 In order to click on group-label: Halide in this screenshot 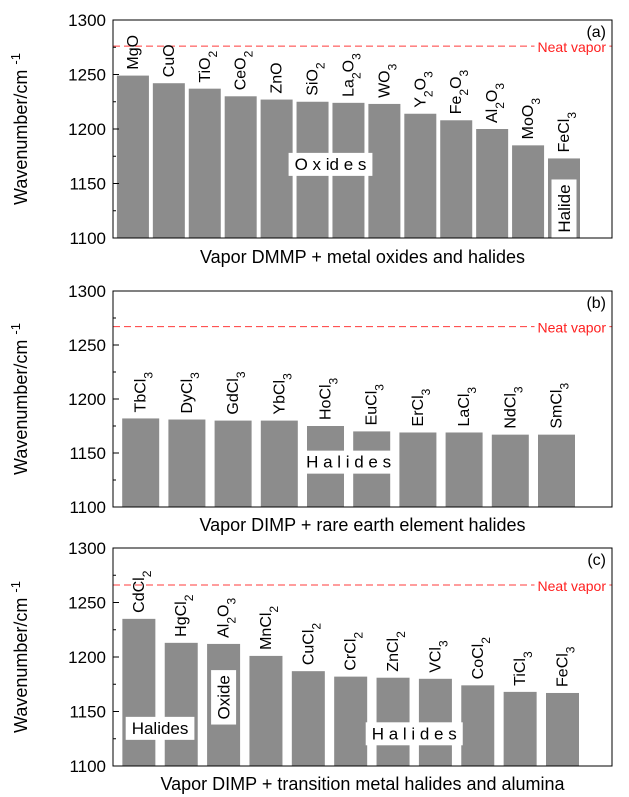, I will do `click(564, 208)`.